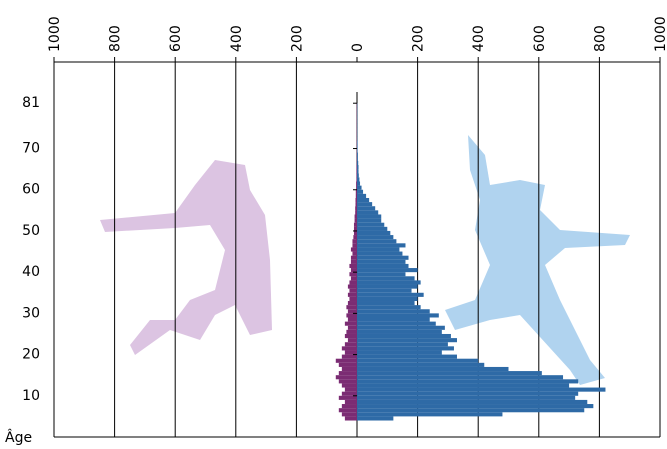  What do you see at coordinates (31, 231) in the screenshot?
I see `y-tick-label: 50` at bounding box center [31, 231].